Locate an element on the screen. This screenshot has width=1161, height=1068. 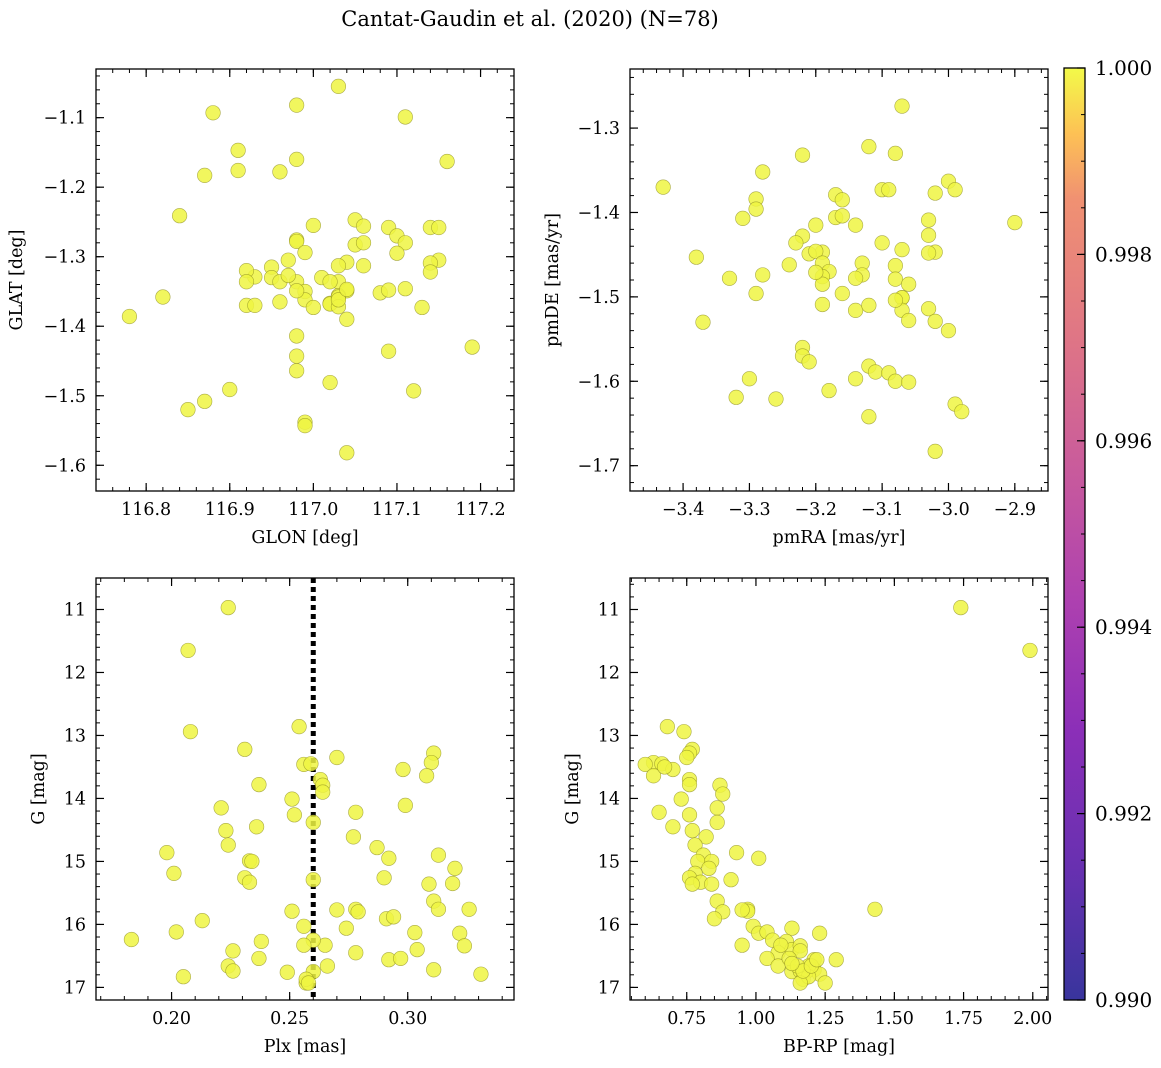
colorbar: 0.990 0.992 0.994 0.996 0.998 1.000 is located at coordinates (1107, 534).